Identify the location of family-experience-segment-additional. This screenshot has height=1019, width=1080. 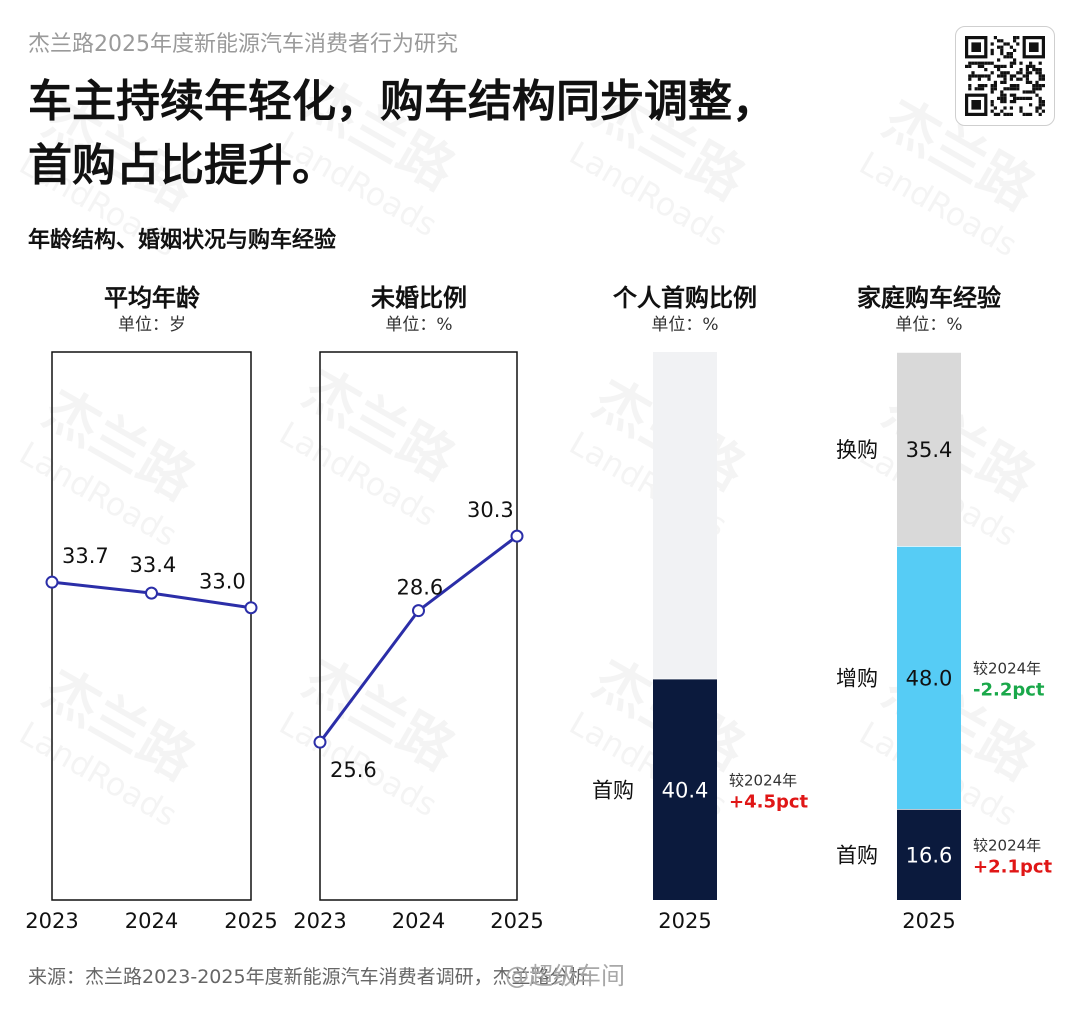
(929, 677).